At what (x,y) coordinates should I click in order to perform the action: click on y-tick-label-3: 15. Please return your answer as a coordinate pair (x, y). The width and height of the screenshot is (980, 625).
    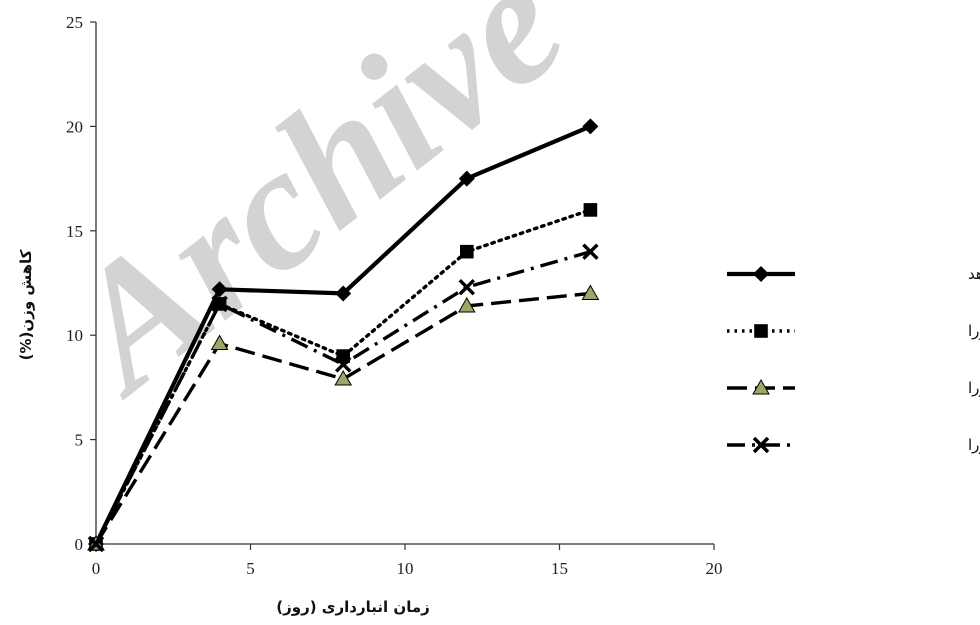
    Looking at the image, I should click on (74, 231).